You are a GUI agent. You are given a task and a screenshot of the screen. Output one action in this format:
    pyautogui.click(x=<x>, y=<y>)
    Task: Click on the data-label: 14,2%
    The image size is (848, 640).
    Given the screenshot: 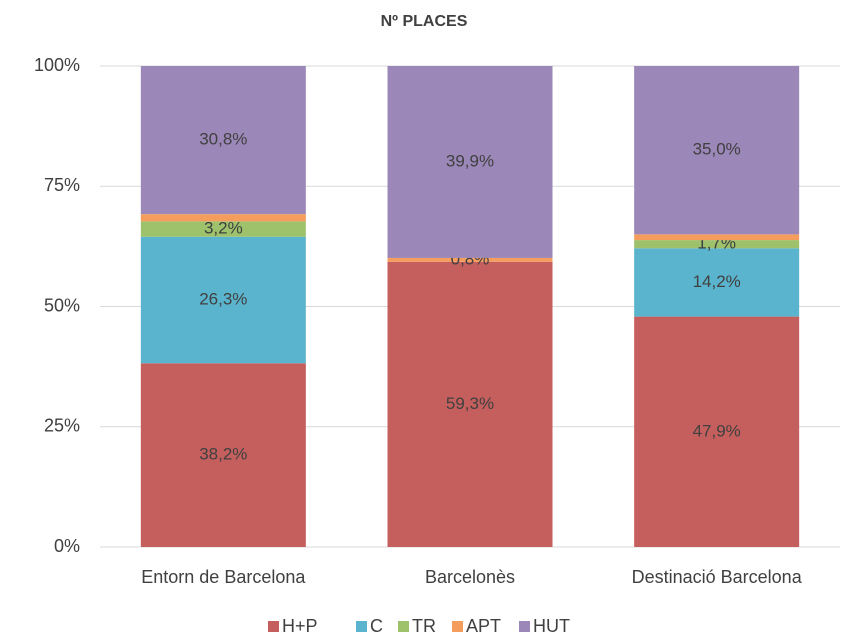 What is the action you would take?
    pyautogui.click(x=717, y=281)
    